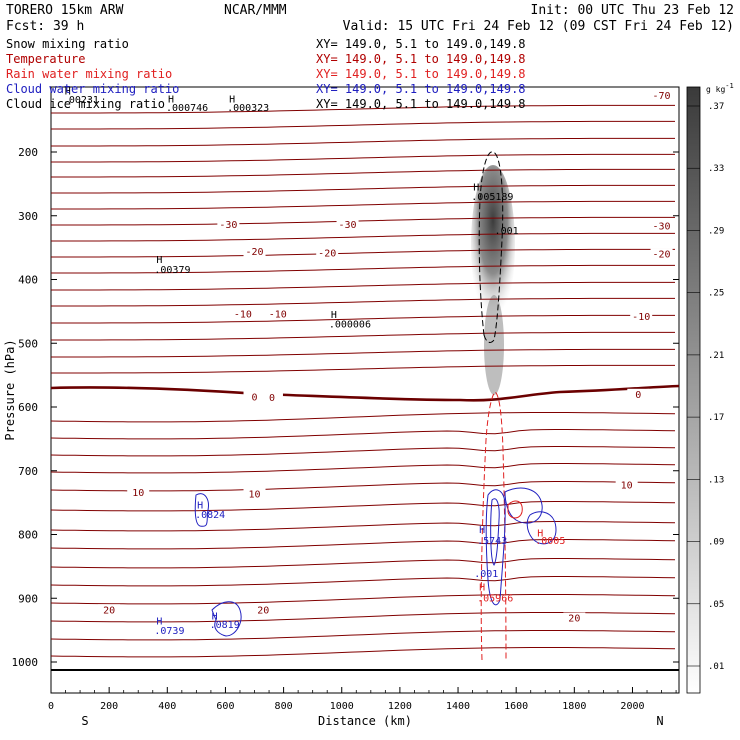 The image size is (740, 740). What do you see at coordinates (705, 387) in the screenshot?
I see `colorbar-labels: .37 .33 .29 .25 .21 .17 .13 .09 .05 .01` at bounding box center [705, 387].